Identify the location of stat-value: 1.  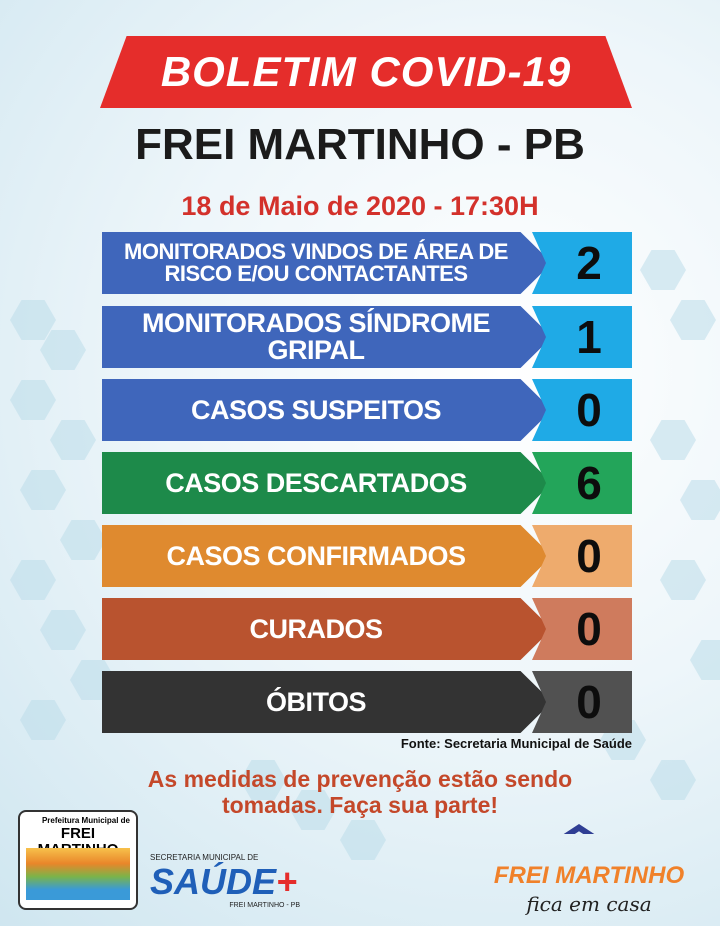
(582, 337).